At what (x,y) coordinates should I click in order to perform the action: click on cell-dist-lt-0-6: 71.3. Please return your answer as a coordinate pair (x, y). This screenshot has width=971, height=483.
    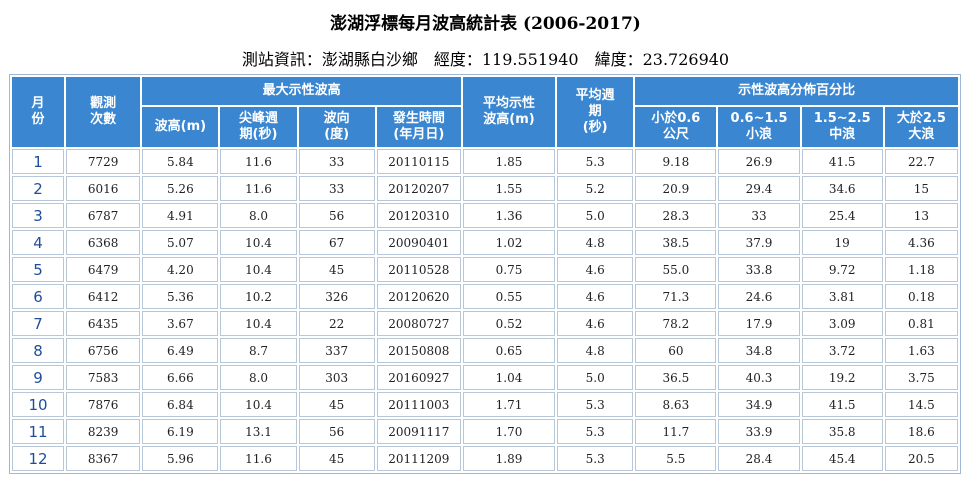
    Looking at the image, I should click on (676, 296).